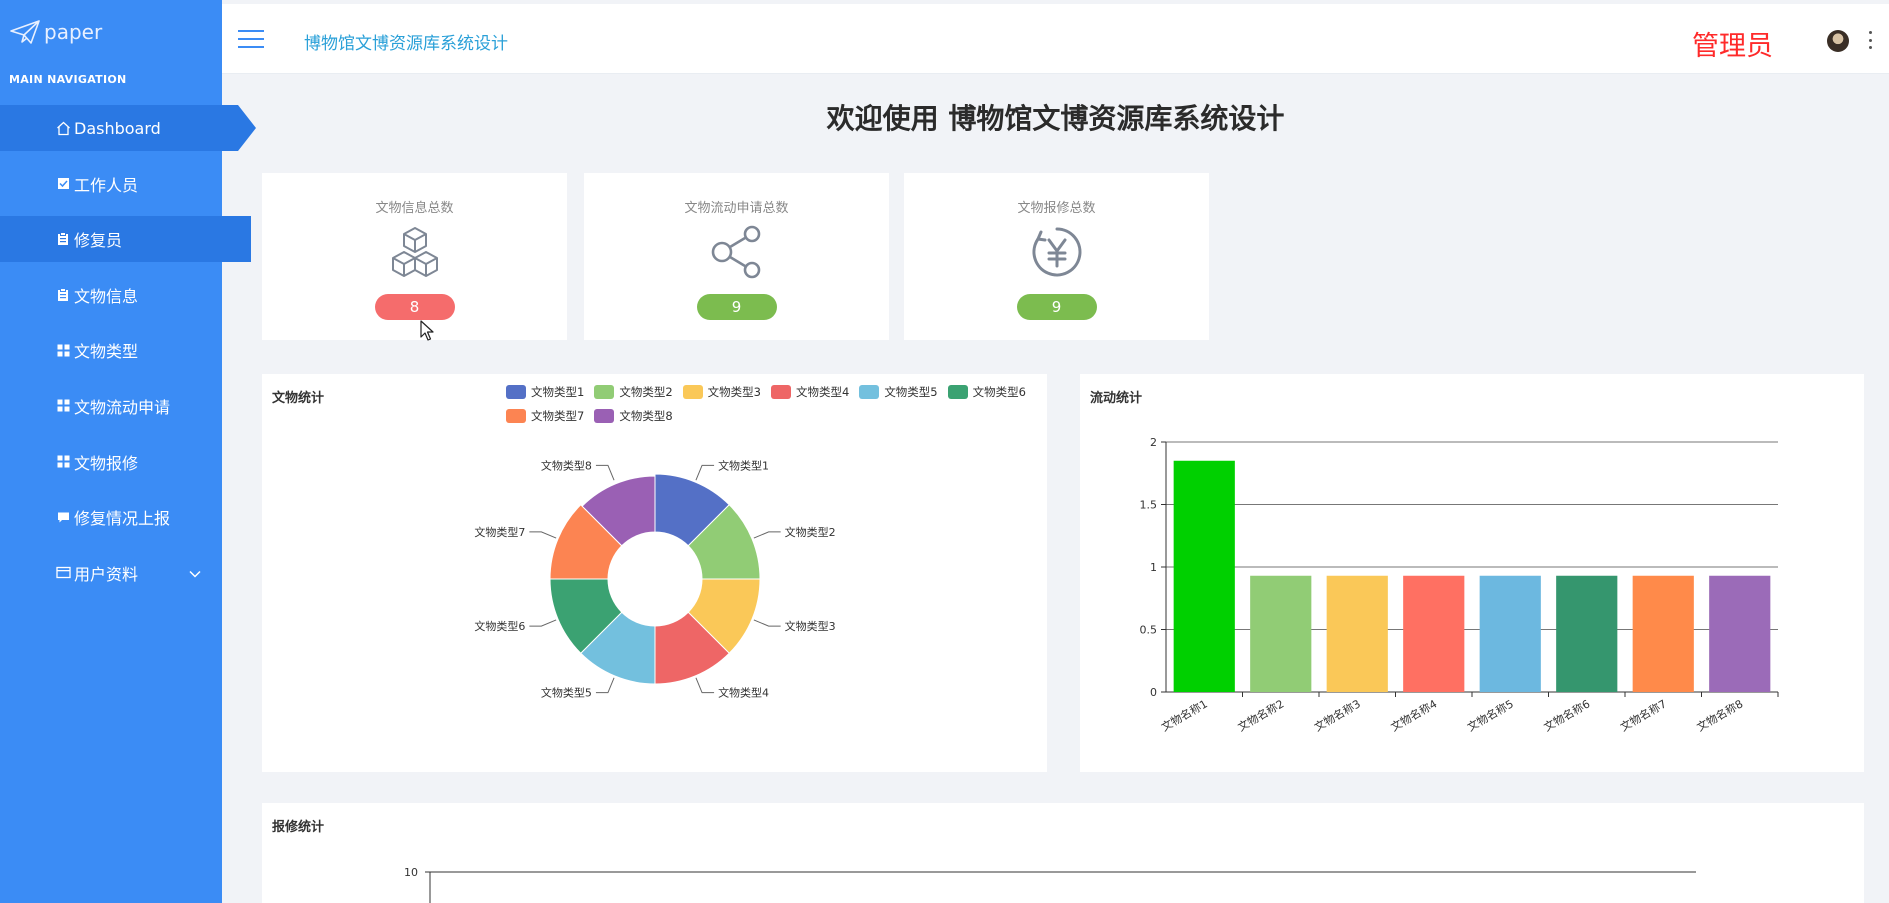 The width and height of the screenshot is (1889, 903). I want to click on nav-title: MAIN NAVIGATION, so click(68, 79).